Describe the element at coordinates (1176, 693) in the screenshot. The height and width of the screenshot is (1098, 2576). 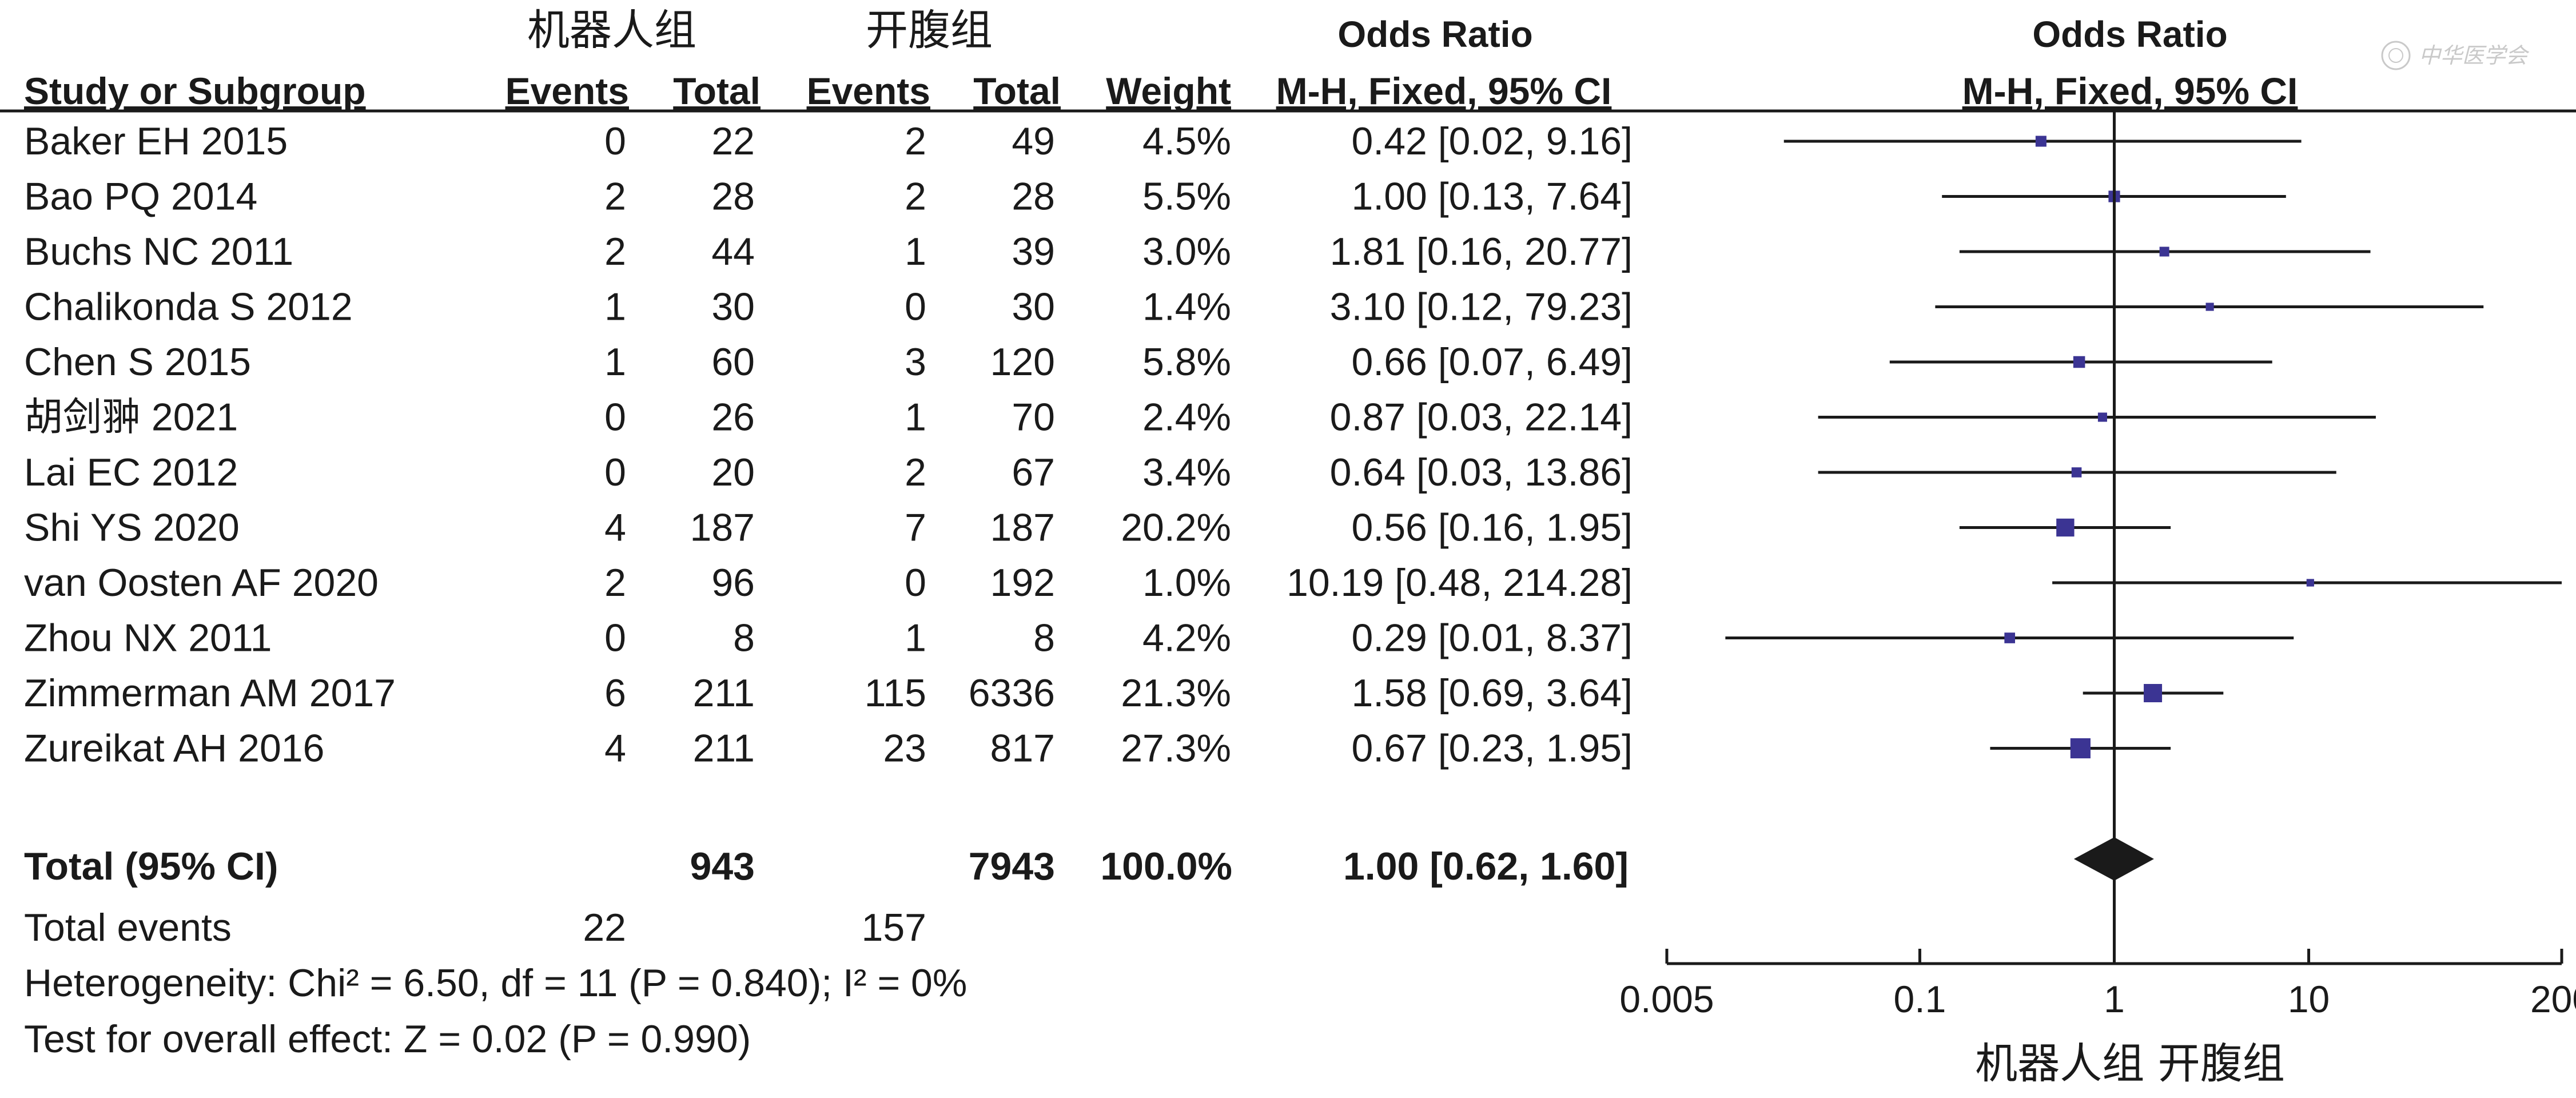
I see `weight: 21.3%` at that location.